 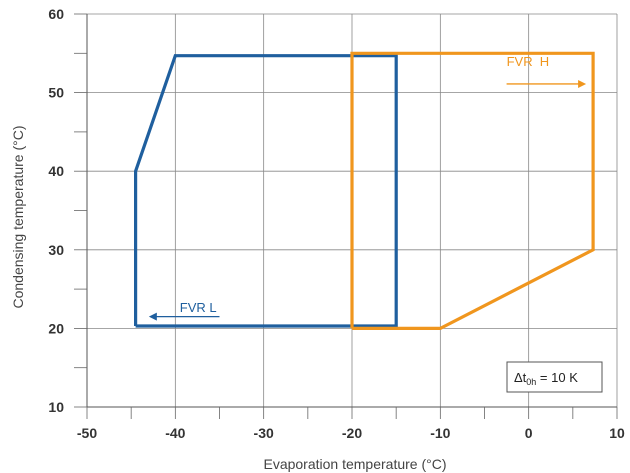 What do you see at coordinates (531, 382) in the screenshot?
I see `annotation-subscript: 0h` at bounding box center [531, 382].